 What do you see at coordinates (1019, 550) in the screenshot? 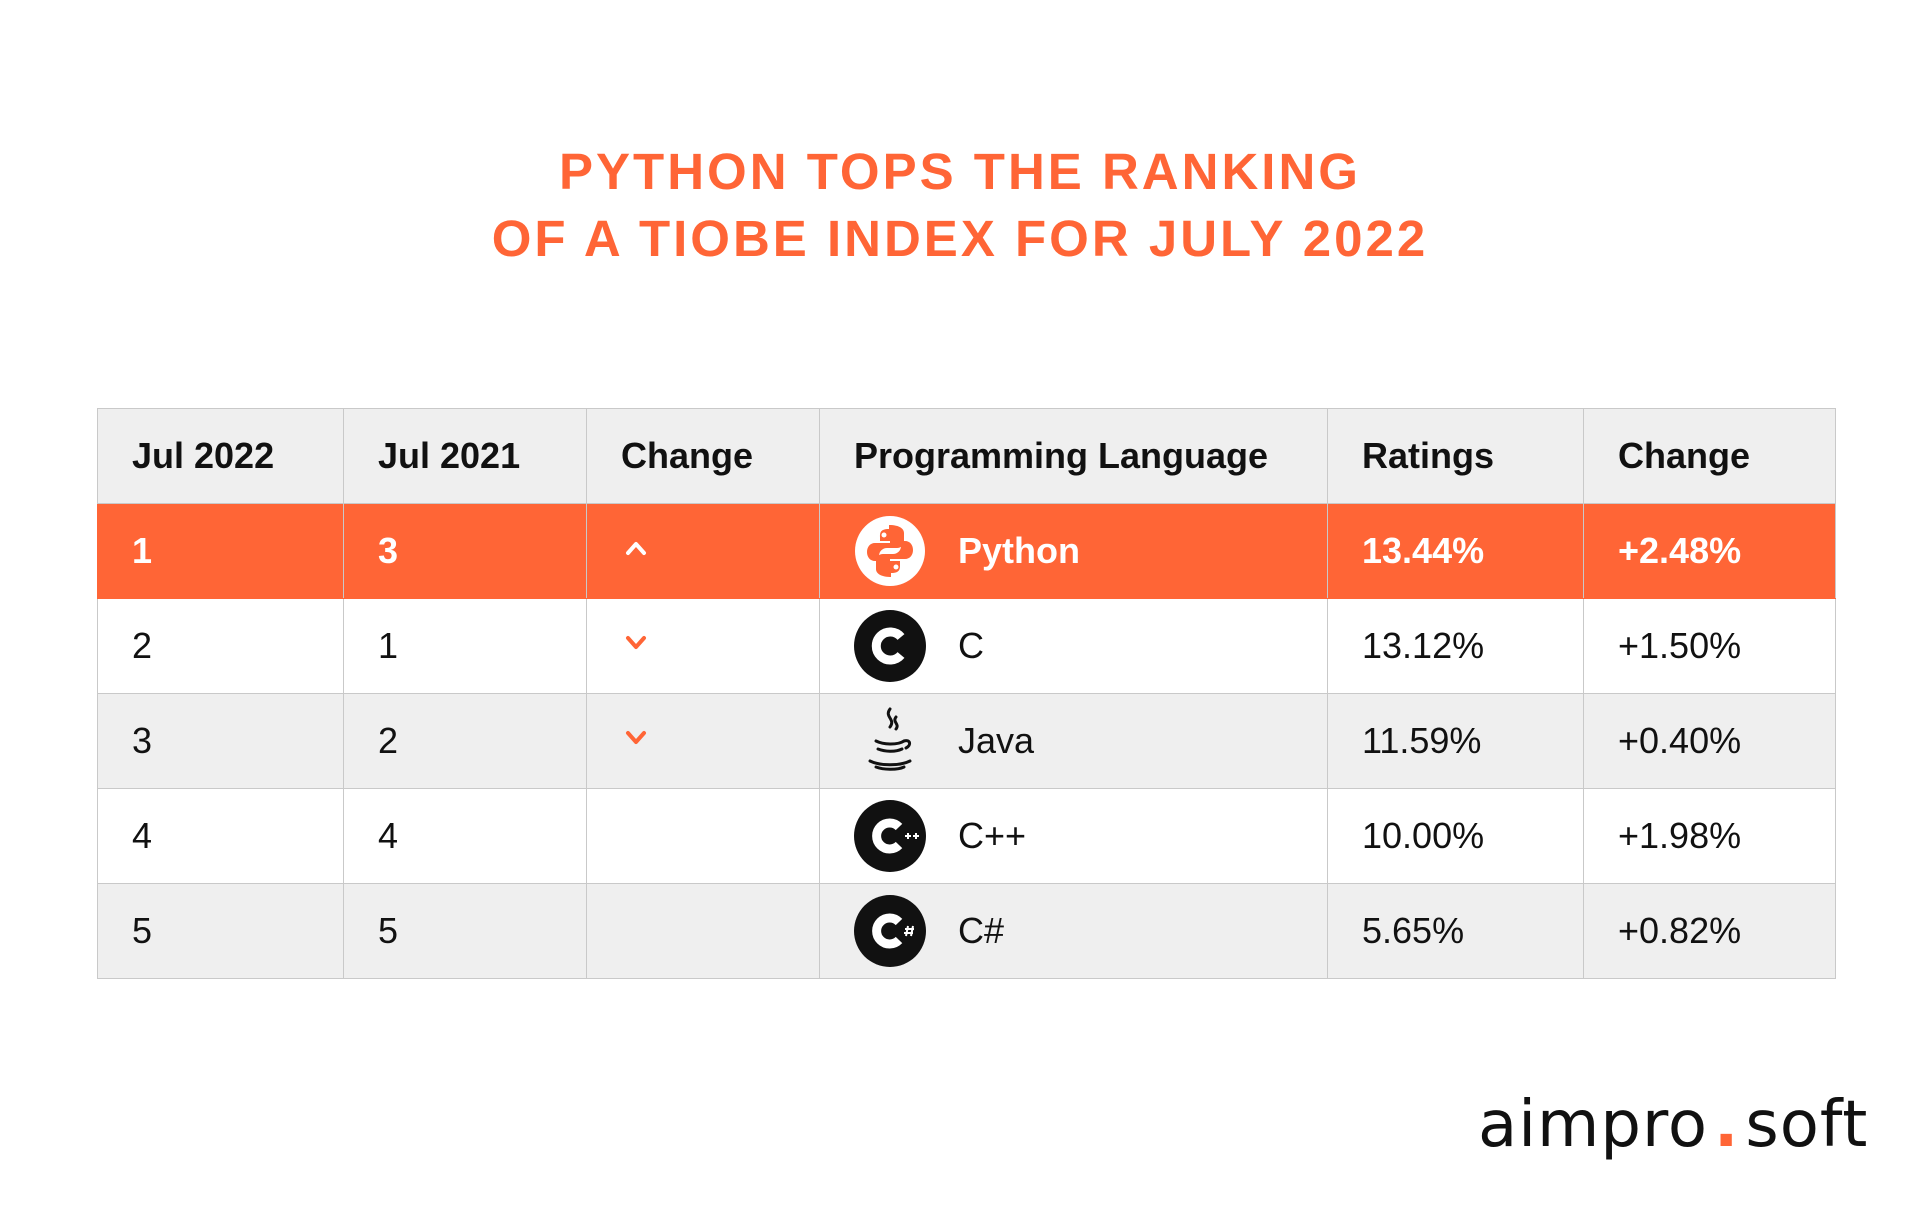
I see `language-name: Python` at bounding box center [1019, 550].